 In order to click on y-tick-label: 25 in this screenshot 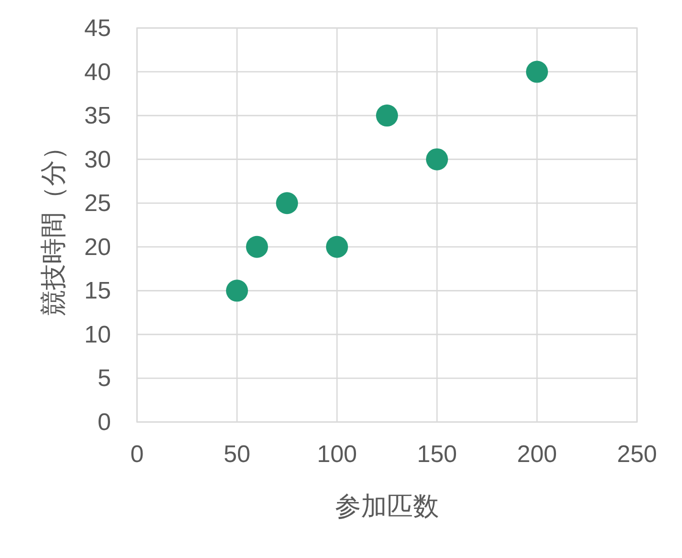, I will do `click(97, 204)`.